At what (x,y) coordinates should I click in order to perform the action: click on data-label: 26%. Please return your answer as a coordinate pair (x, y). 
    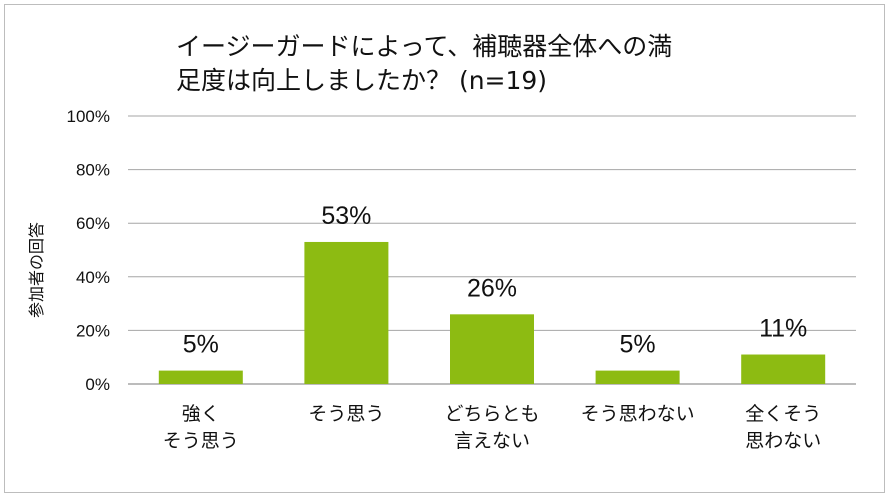
    Looking at the image, I should click on (492, 288).